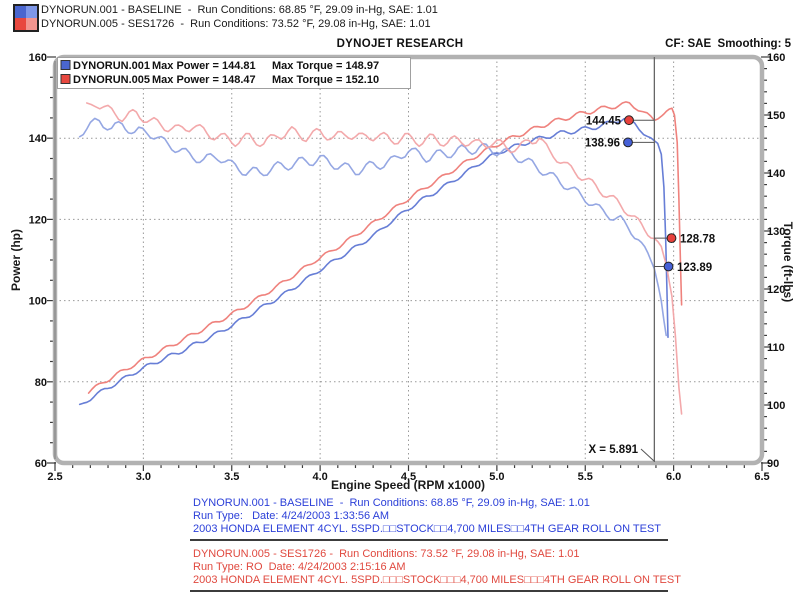  Describe the element at coordinates (650, 288) in the screenshot. I see `cursor-readouts: 144.45 138.96 128.78 123.89 X = 5.891` at that location.